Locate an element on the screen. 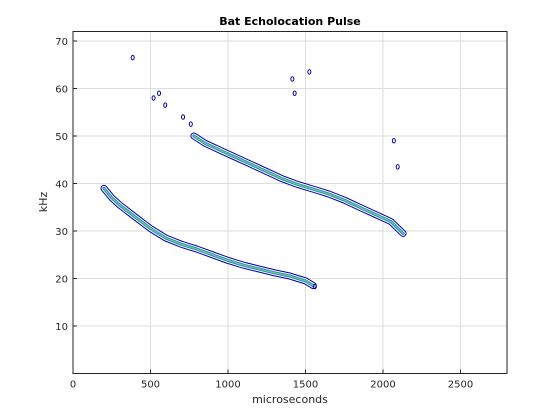  x-tick-label: 1500 is located at coordinates (305, 385).